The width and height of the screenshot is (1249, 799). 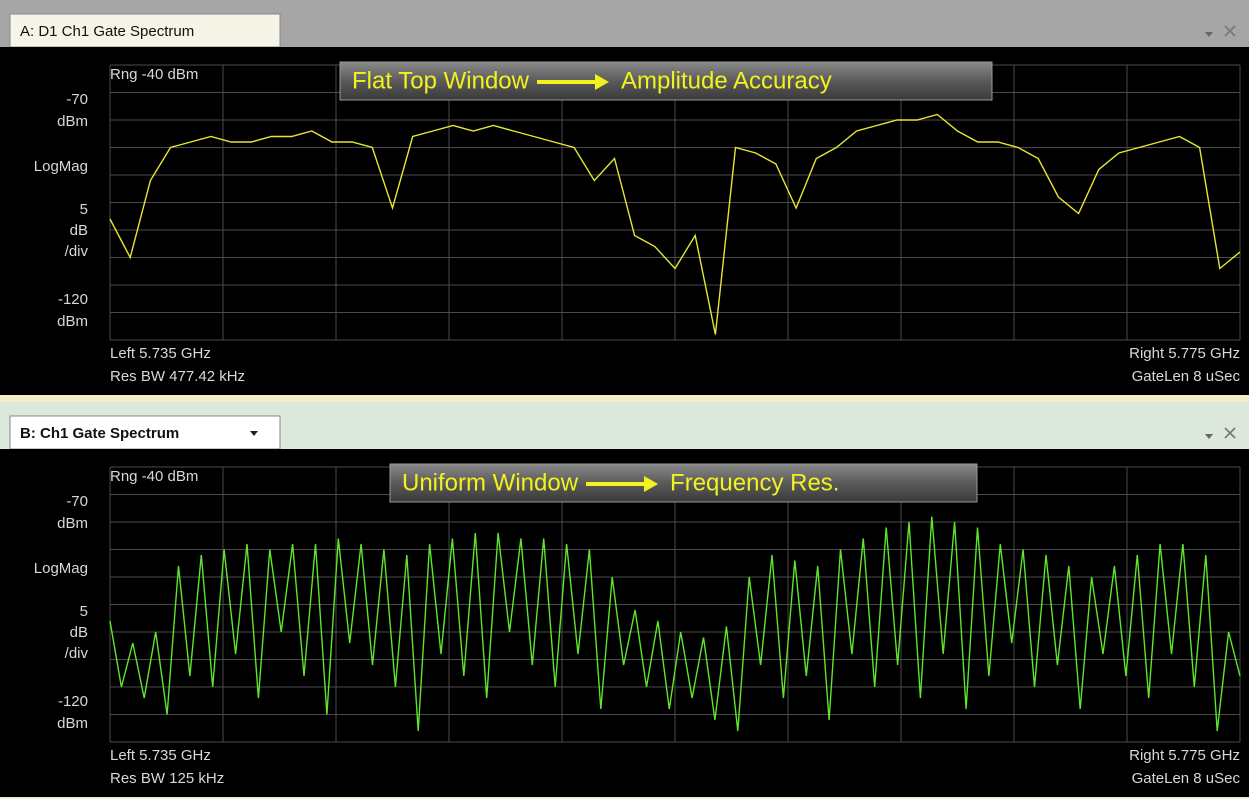 I want to click on annotation-left: Flat Top Window, so click(x=441, y=80).